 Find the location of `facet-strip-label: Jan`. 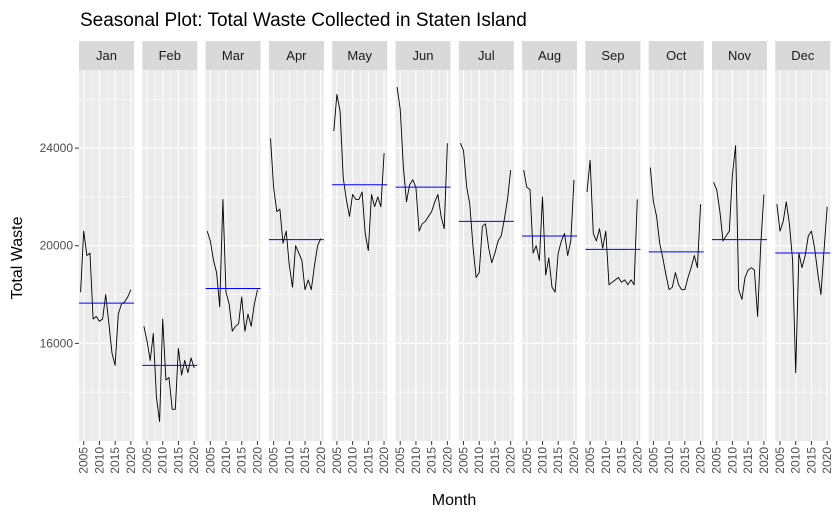

facet-strip-label: Jan is located at coordinates (106, 55).